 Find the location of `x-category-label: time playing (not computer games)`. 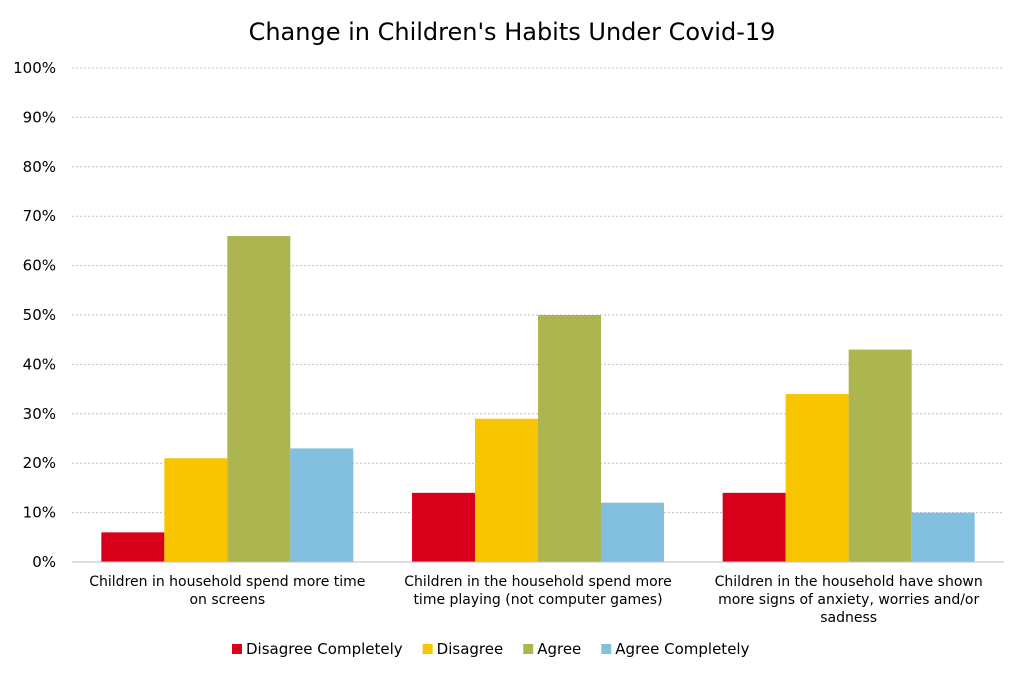

x-category-label: time playing (not computer games) is located at coordinates (537, 600).